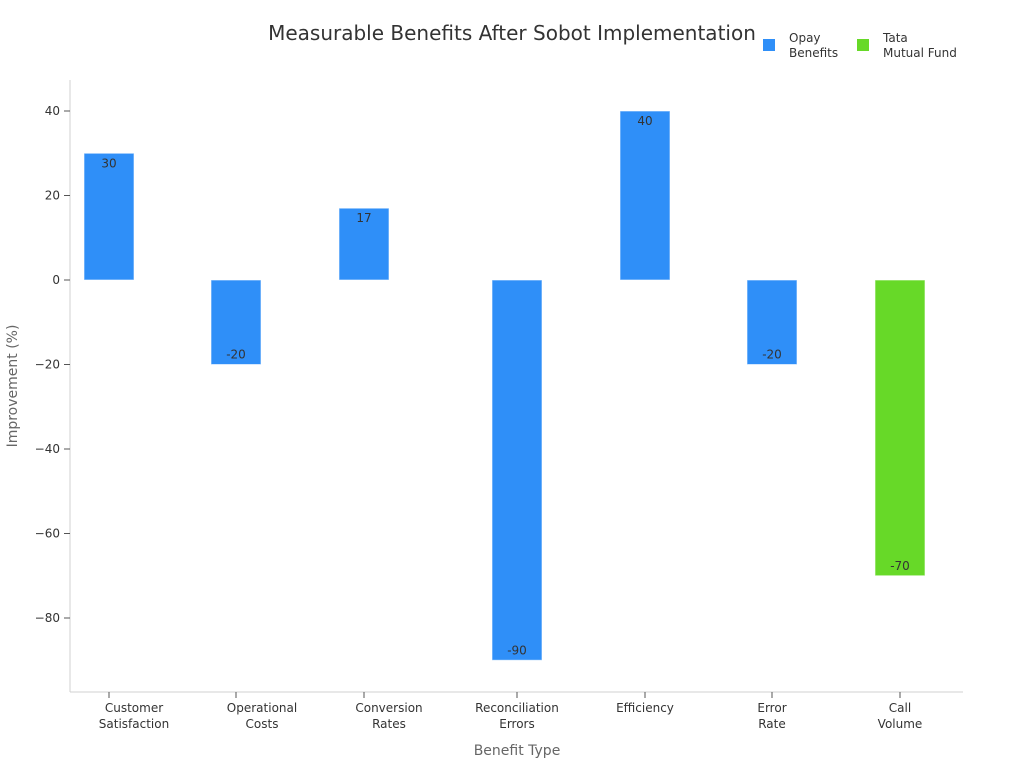  I want to click on x-tick-label: Operational Costs, so click(262, 716).